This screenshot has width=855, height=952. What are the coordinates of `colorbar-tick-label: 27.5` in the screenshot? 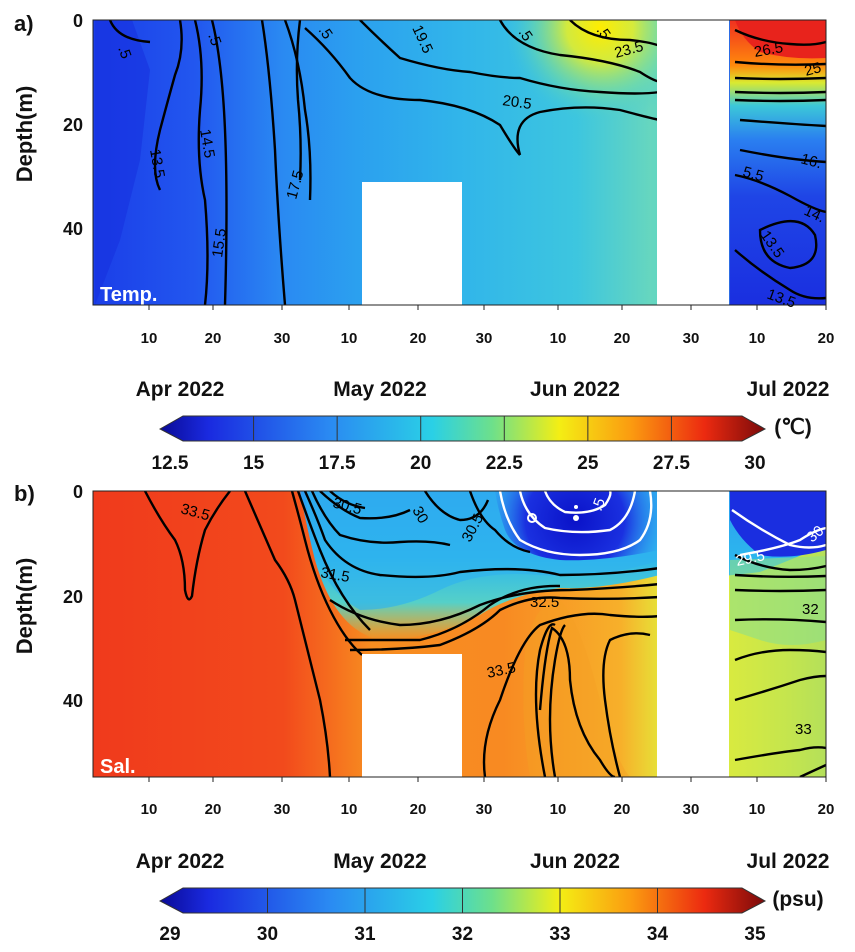 It's located at (671, 463).